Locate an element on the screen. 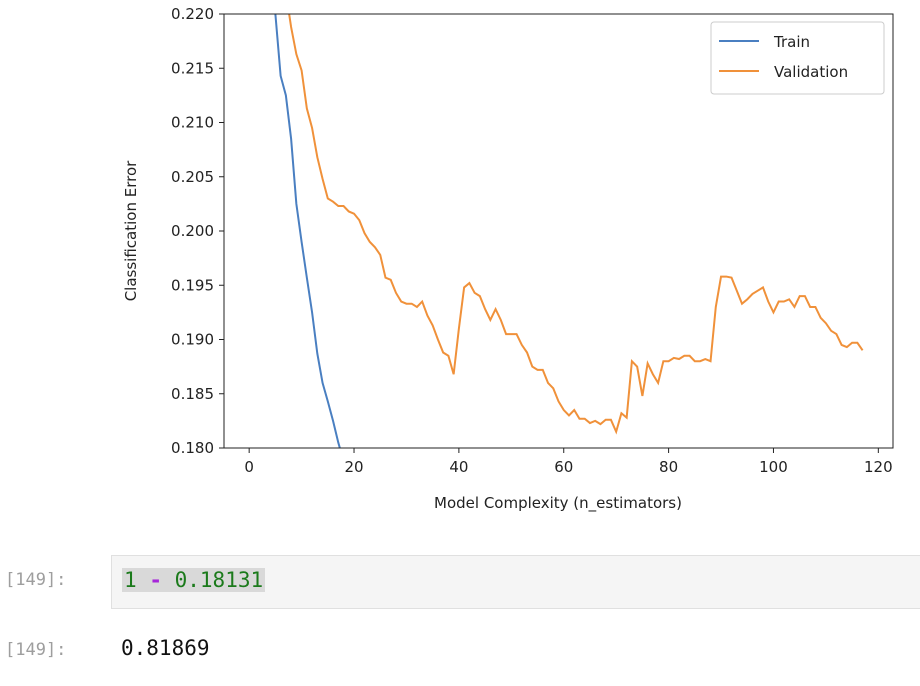 The height and width of the screenshot is (686, 920). input-prompt: [149]: is located at coordinates (36, 580).